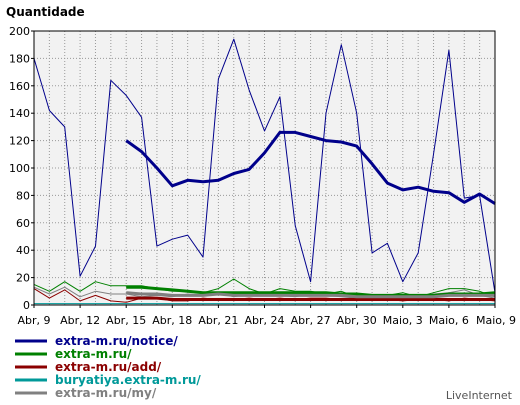  Describe the element at coordinates (19, 31) in the screenshot. I see `y-tick-label: 200` at that location.